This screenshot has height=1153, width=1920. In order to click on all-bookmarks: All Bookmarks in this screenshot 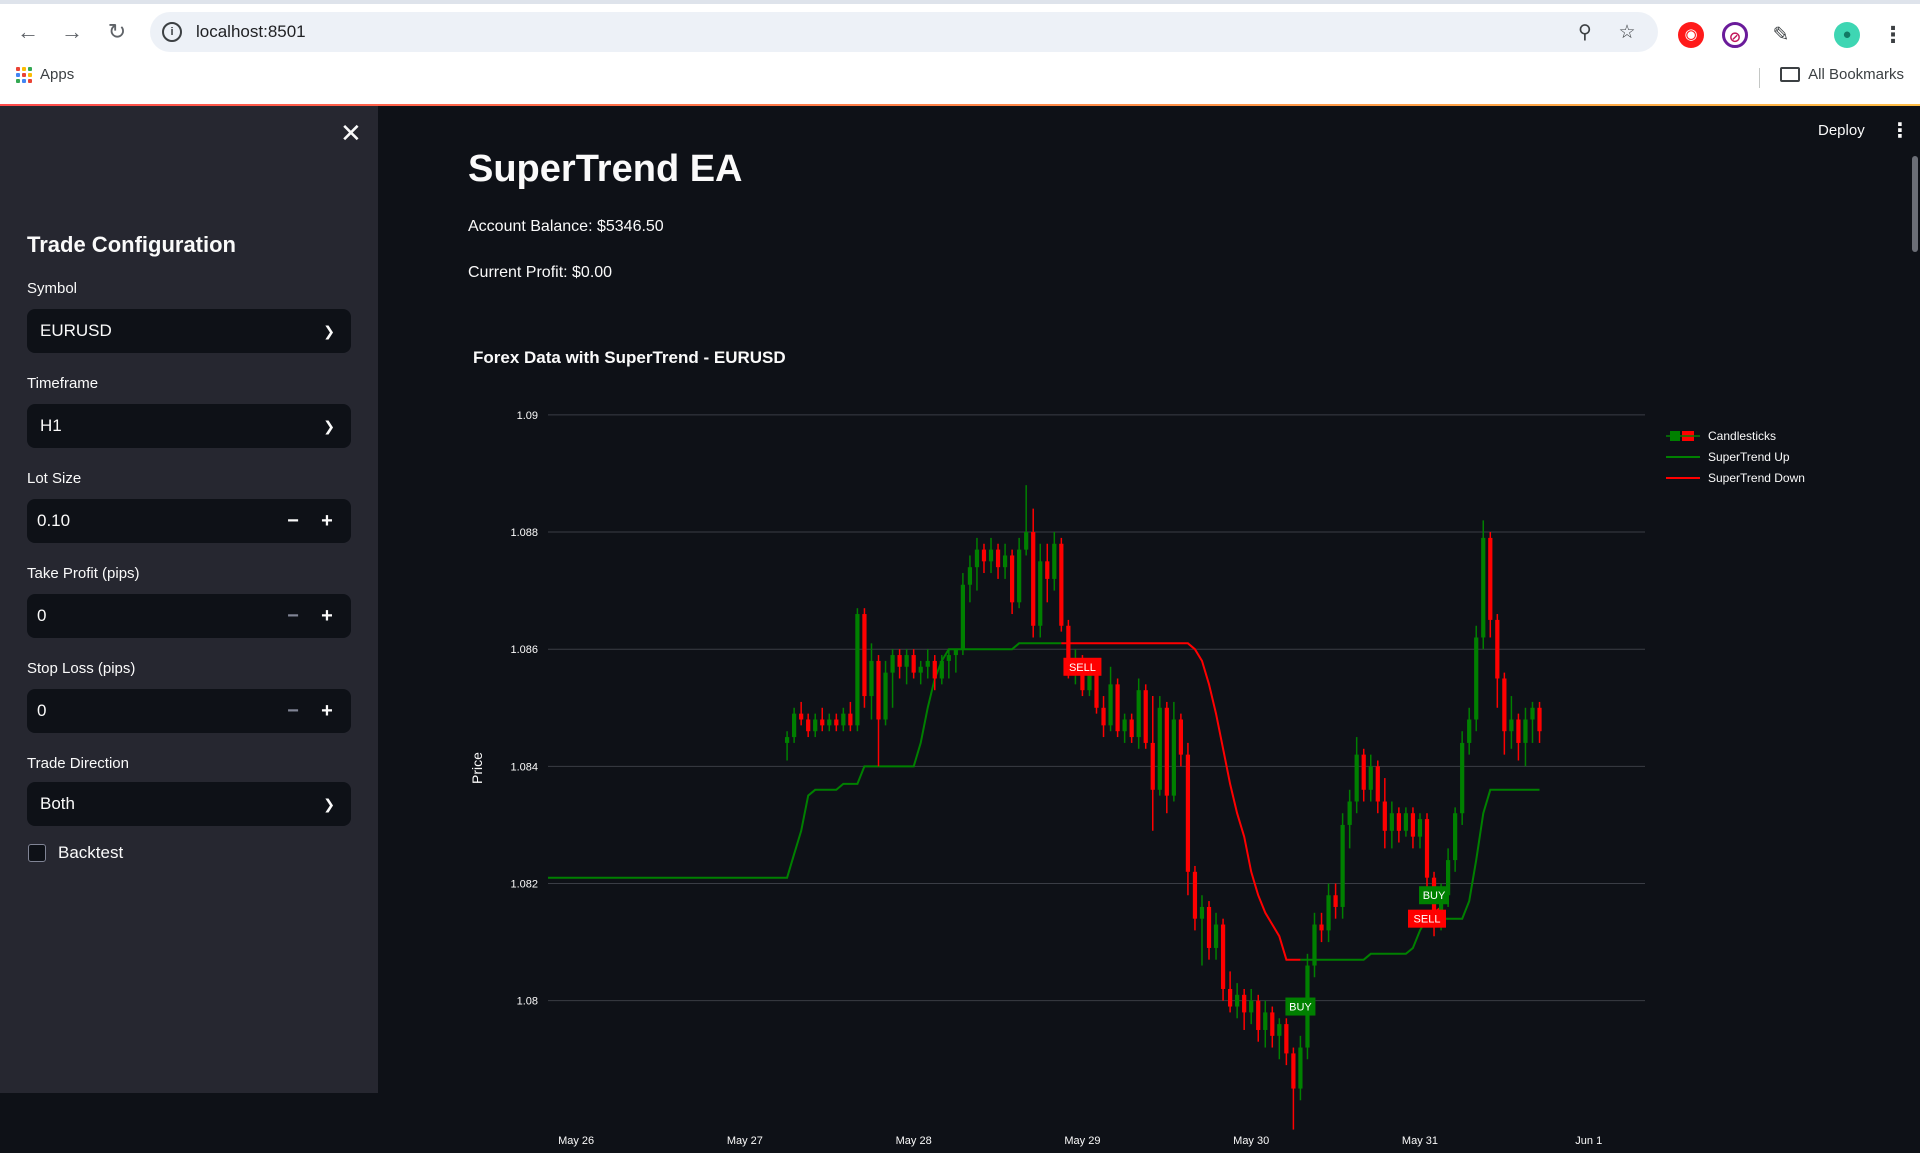, I will do `click(1842, 74)`.